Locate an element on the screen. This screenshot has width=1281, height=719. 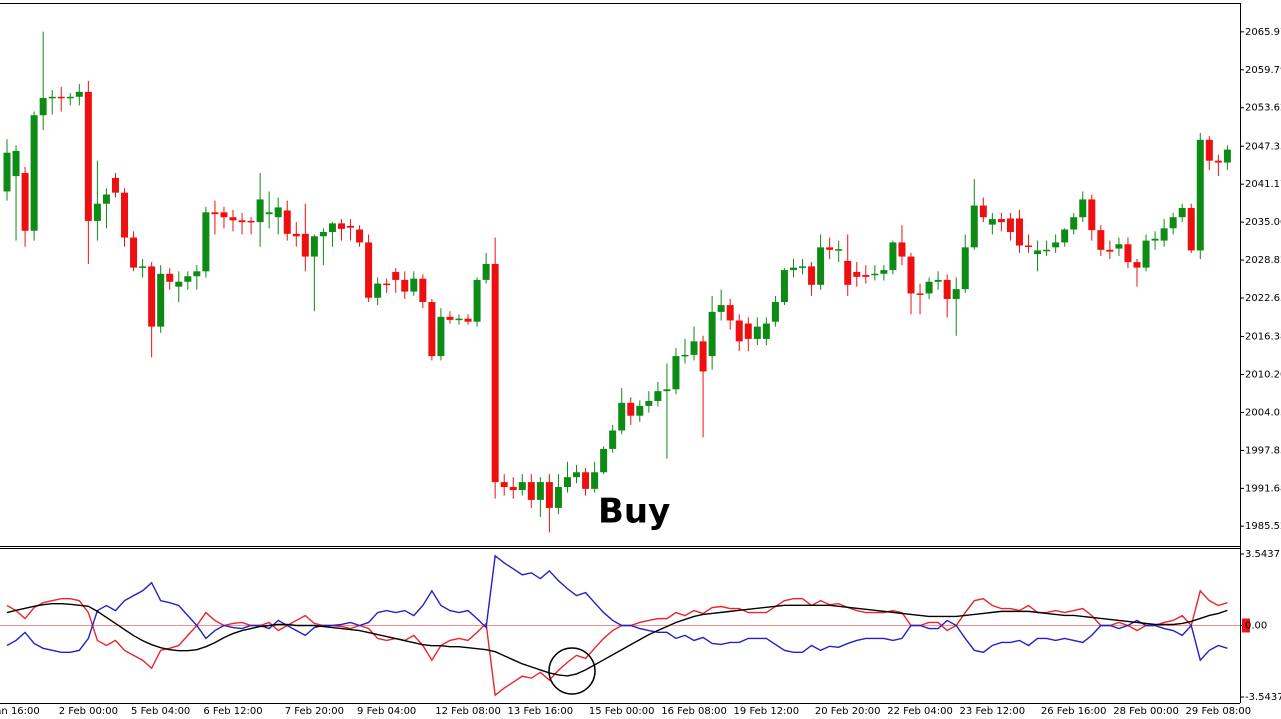
y-tick-label: 2065.970 is located at coordinates (1263, 32).